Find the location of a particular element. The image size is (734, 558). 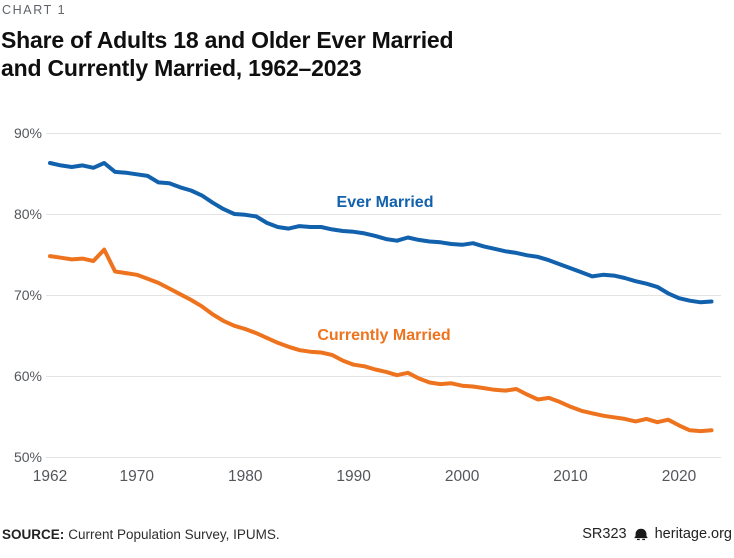

y-tick-label-60: 60% is located at coordinates (28, 376).